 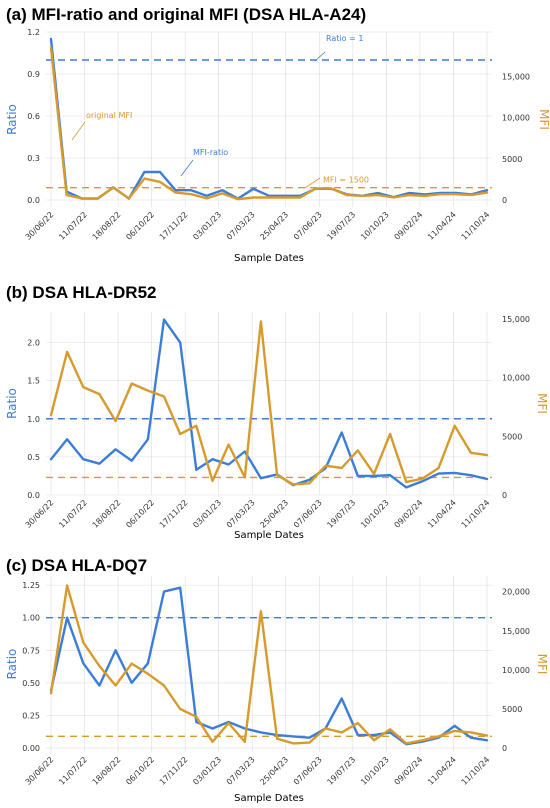 I want to click on y-tick-label: 1.0, so click(x=33, y=419).